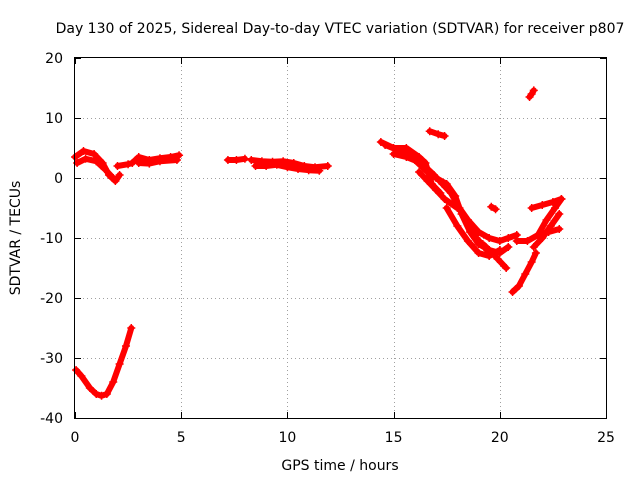 The image size is (640, 480). Describe the element at coordinates (287, 438) in the screenshot. I see `x-tick-label: 10` at that location.